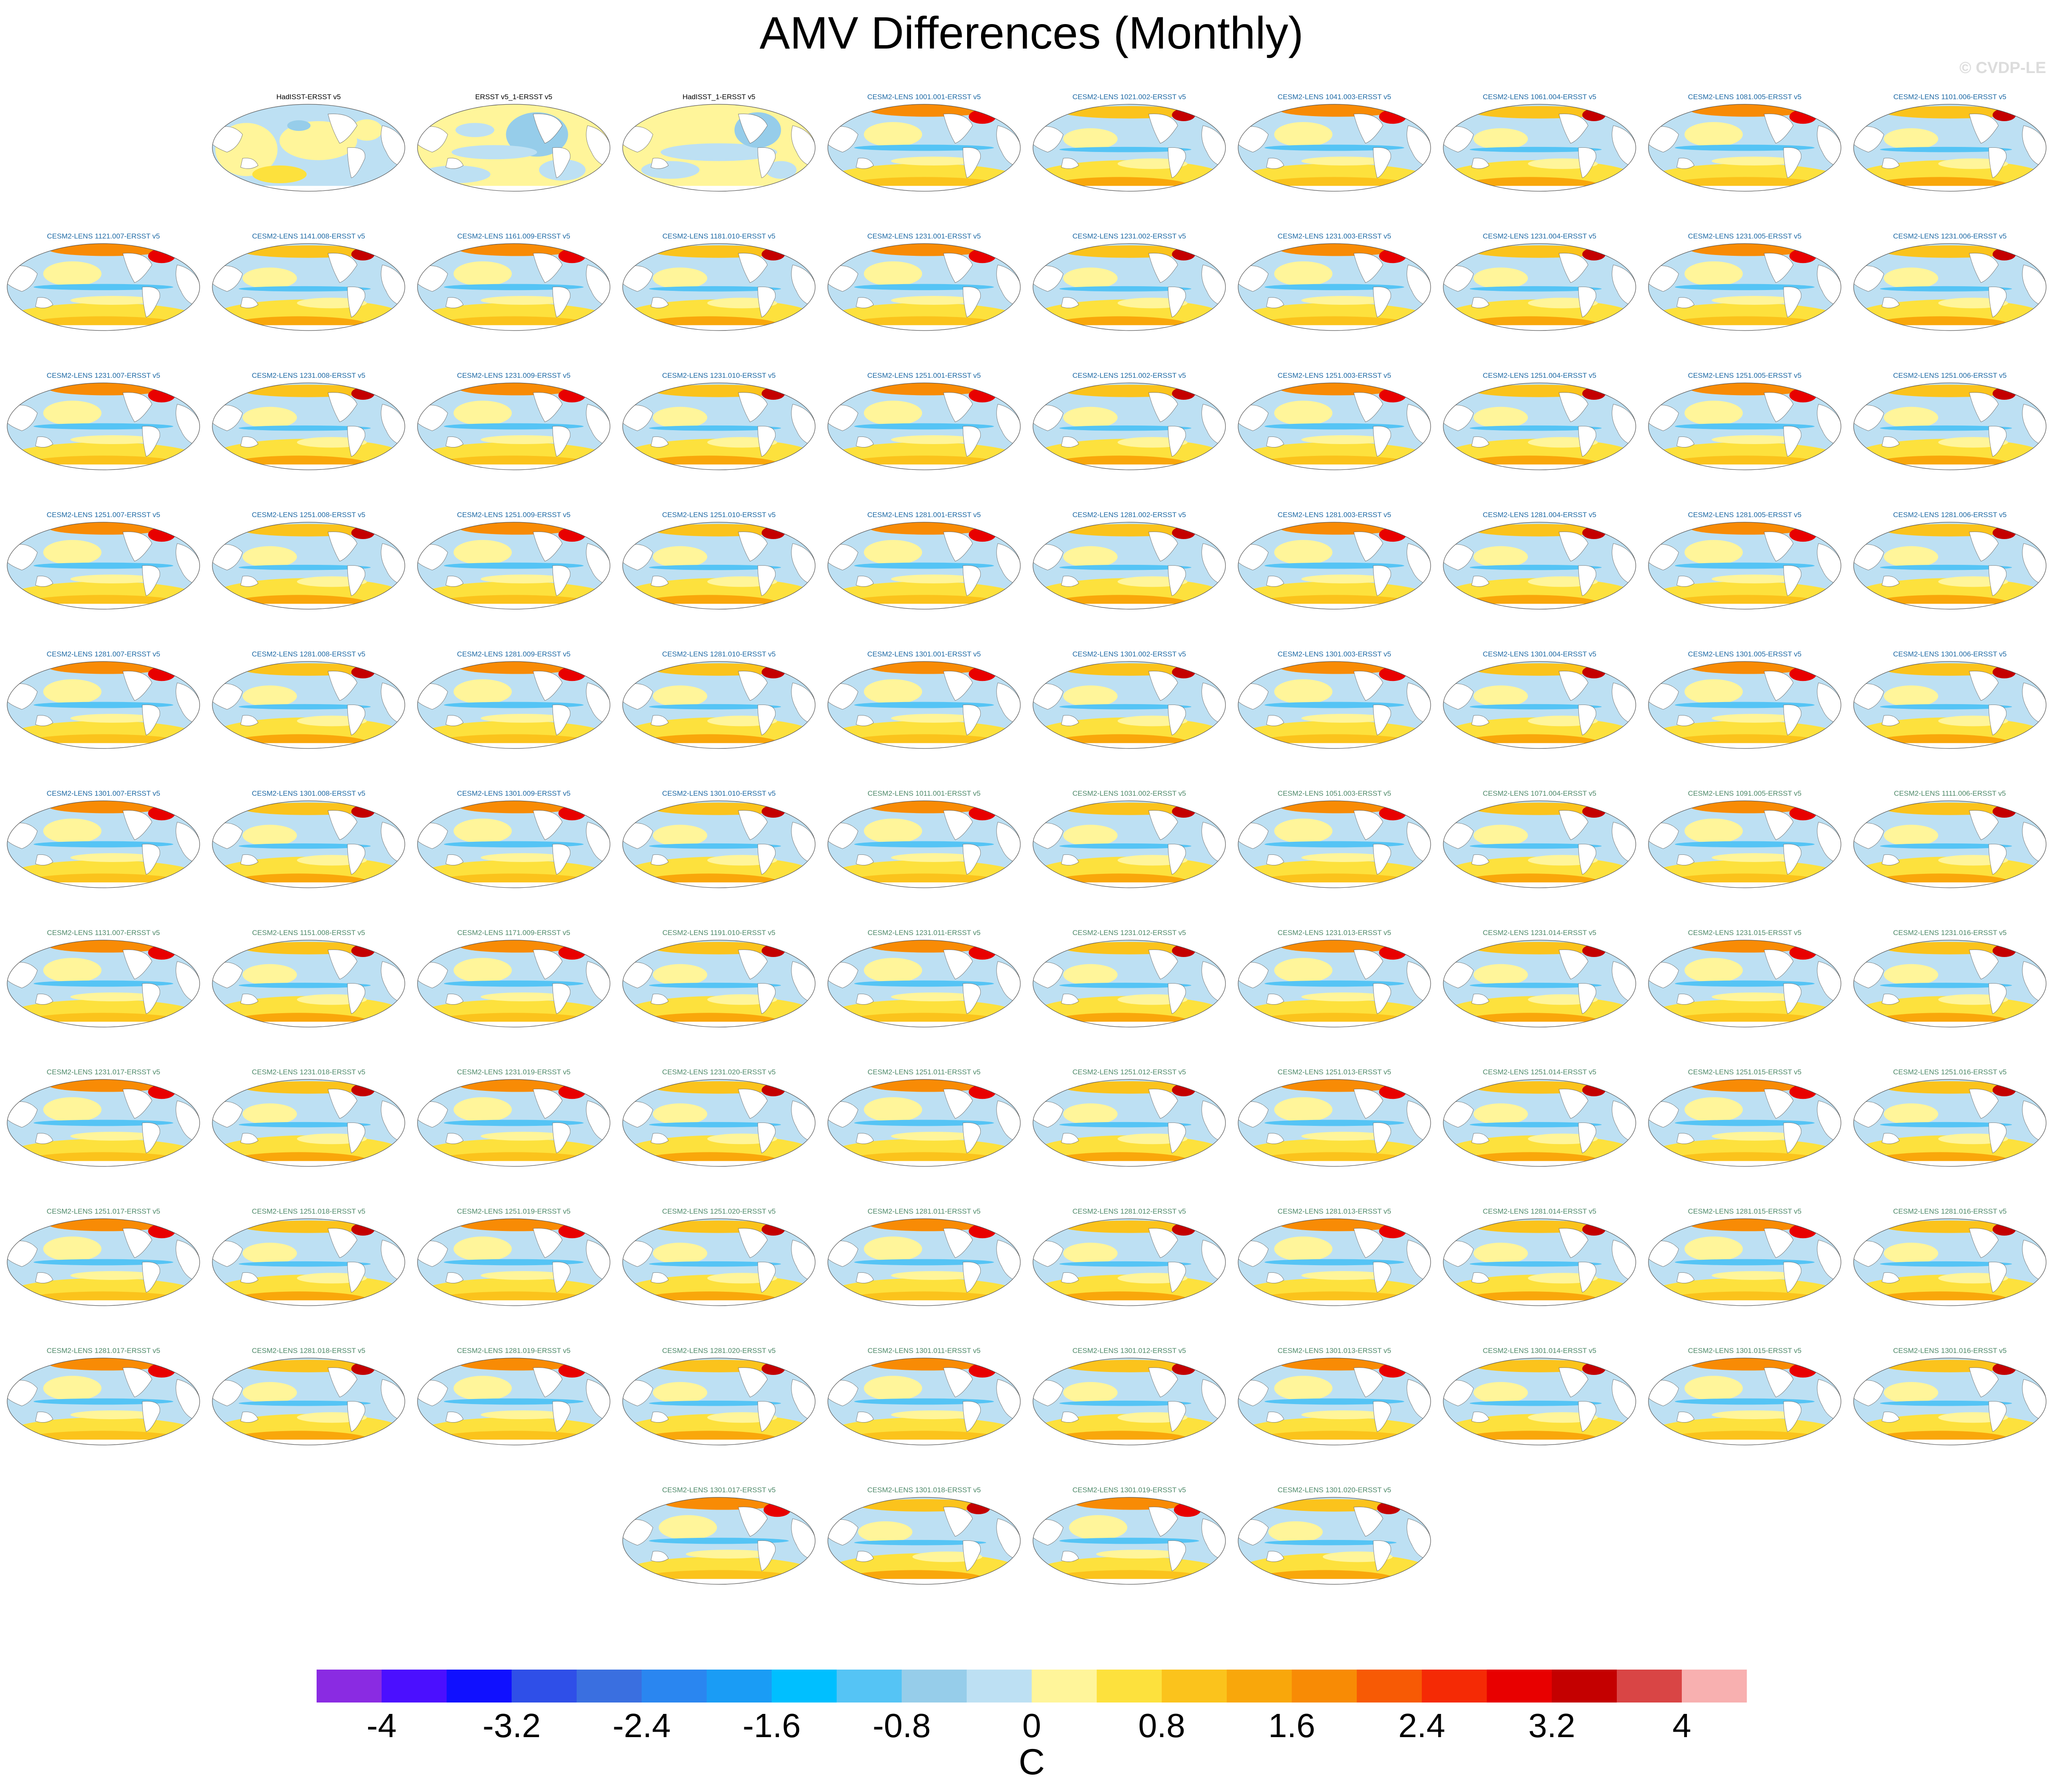 The width and height of the screenshot is (2063, 1792). I want to click on map-panel: CESM2-LENS 1231.013-ERSST v5, so click(1334, 978).